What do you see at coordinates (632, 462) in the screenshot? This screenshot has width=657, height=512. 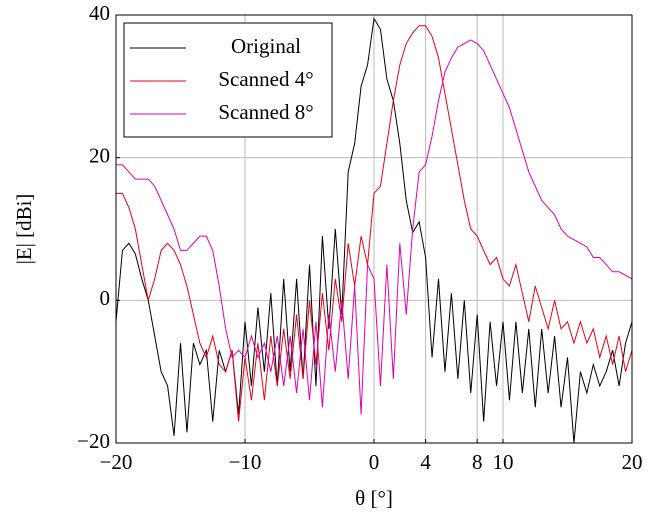 I see `x-tick-label: 20` at bounding box center [632, 462].